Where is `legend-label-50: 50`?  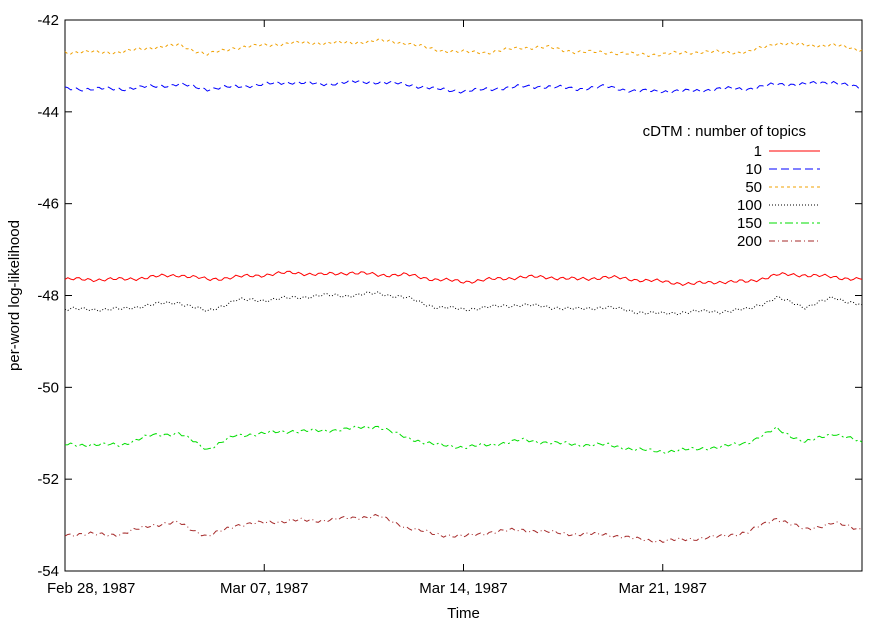
legend-label-50: 50 is located at coordinates (753, 187).